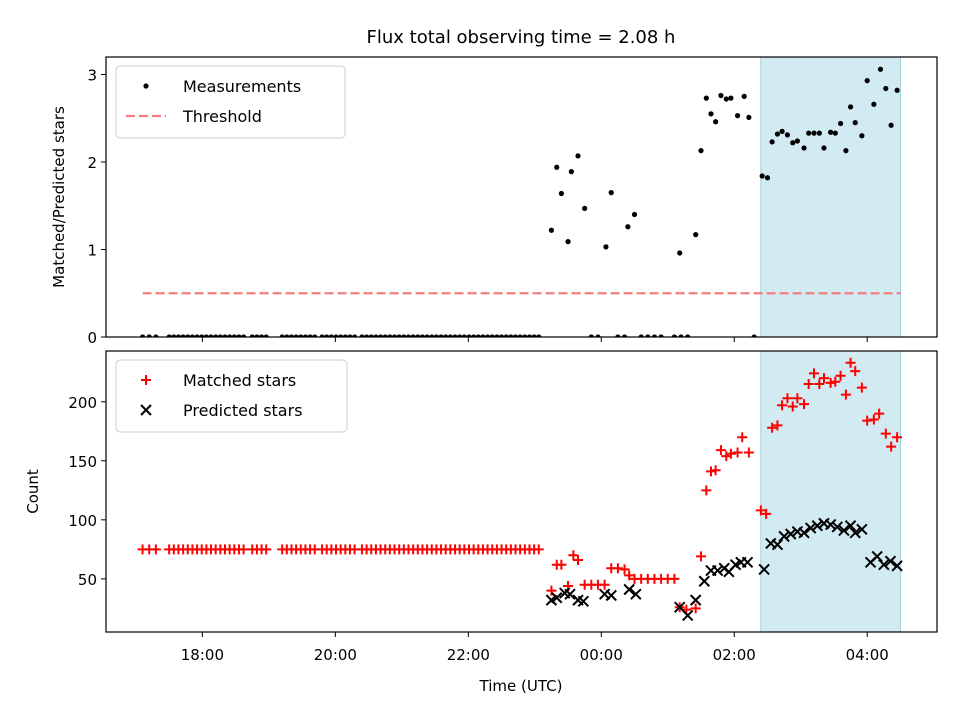  Describe the element at coordinates (82, 462) in the screenshot. I see `y-tick-label-counts-2: 150` at that location.